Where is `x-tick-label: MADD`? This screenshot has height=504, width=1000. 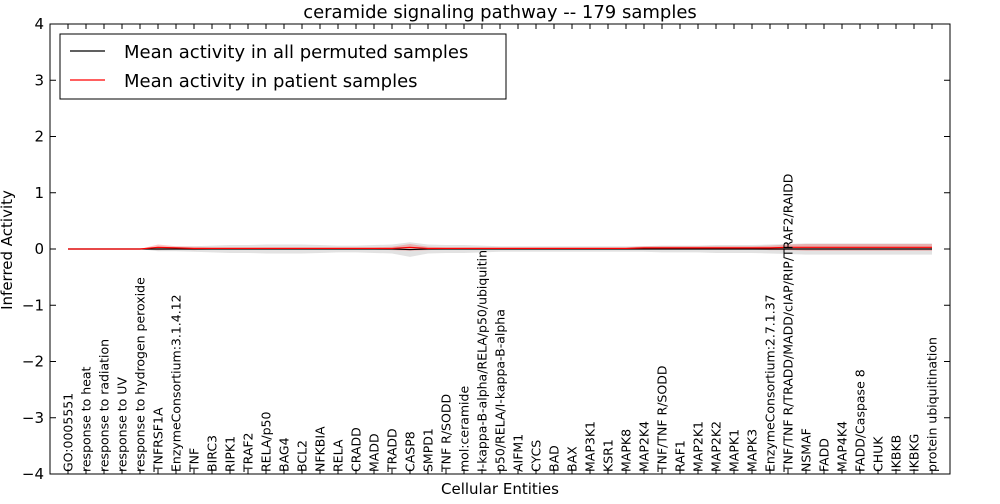 x-tick-label: MADD is located at coordinates (374, 452).